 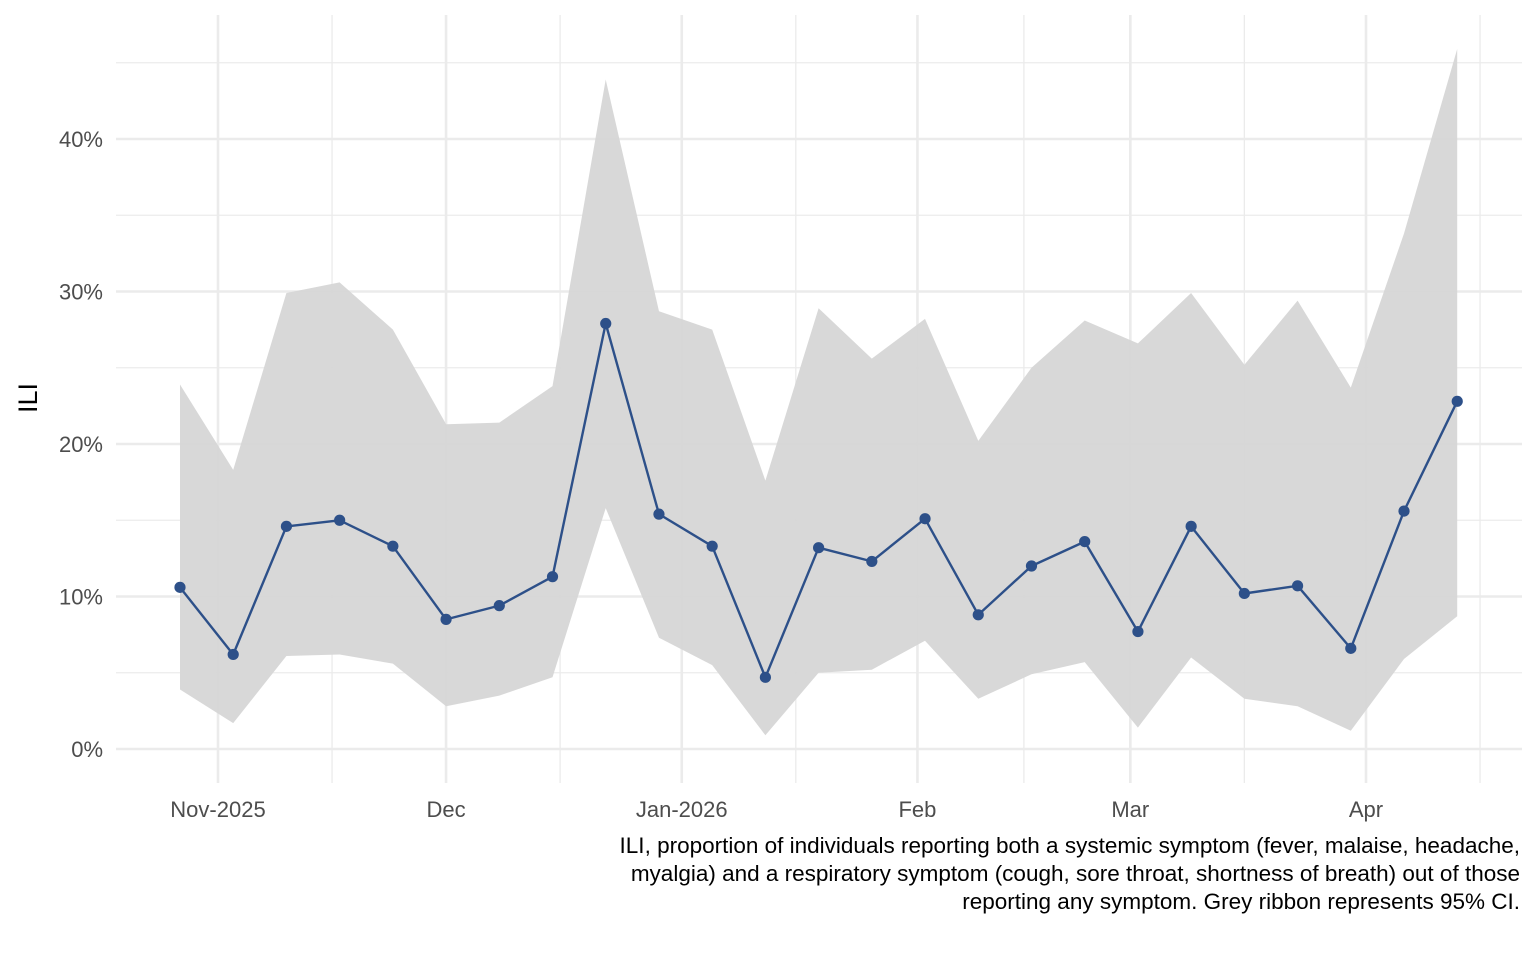 What do you see at coordinates (81, 292) in the screenshot?
I see `y-tick-label: 30%` at bounding box center [81, 292].